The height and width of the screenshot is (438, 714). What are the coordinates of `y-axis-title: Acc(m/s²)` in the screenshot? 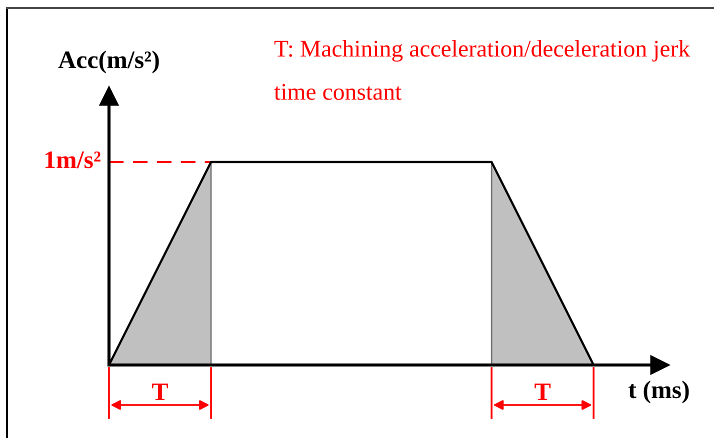 It's located at (108, 62).